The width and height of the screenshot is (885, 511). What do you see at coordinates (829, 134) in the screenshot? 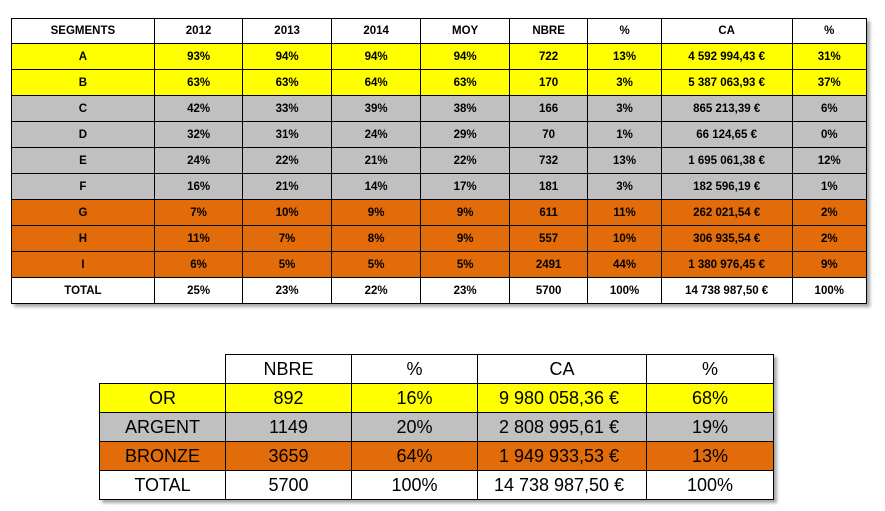
I see `segments-cell: 0%` at bounding box center [829, 134].